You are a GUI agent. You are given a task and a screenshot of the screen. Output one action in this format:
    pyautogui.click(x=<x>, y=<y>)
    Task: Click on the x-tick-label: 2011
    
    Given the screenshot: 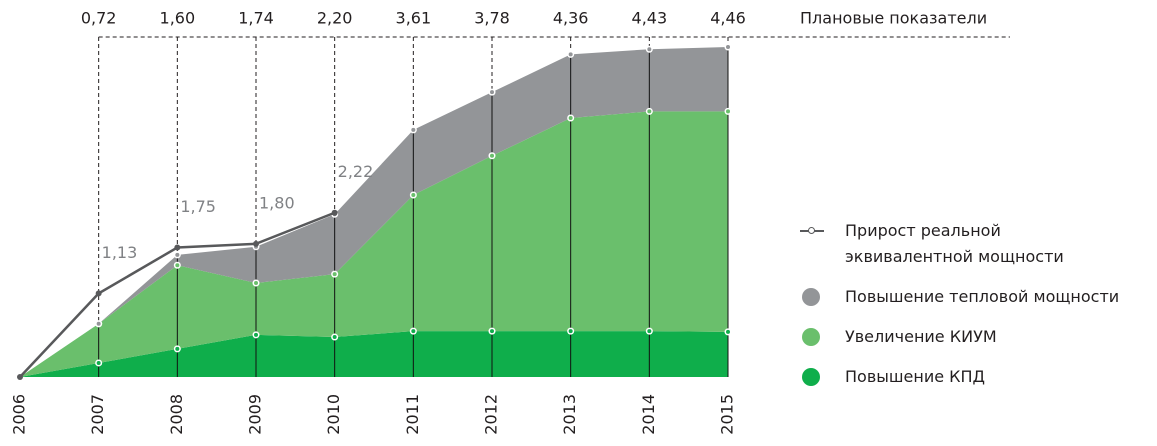 What is the action you would take?
    pyautogui.click(x=412, y=414)
    